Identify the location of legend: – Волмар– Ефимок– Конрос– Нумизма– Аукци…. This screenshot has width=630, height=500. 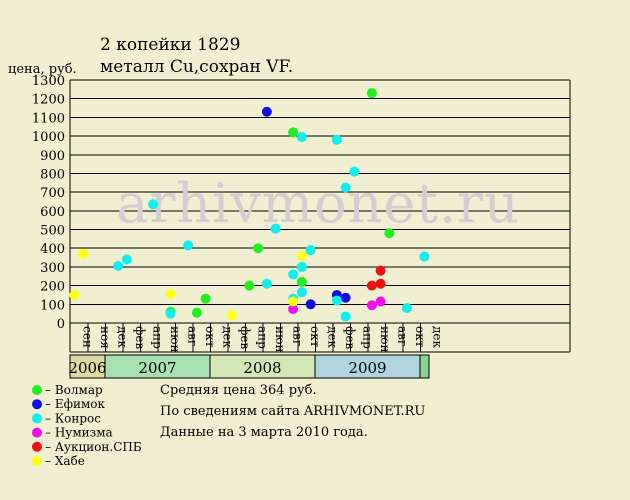
(87, 425).